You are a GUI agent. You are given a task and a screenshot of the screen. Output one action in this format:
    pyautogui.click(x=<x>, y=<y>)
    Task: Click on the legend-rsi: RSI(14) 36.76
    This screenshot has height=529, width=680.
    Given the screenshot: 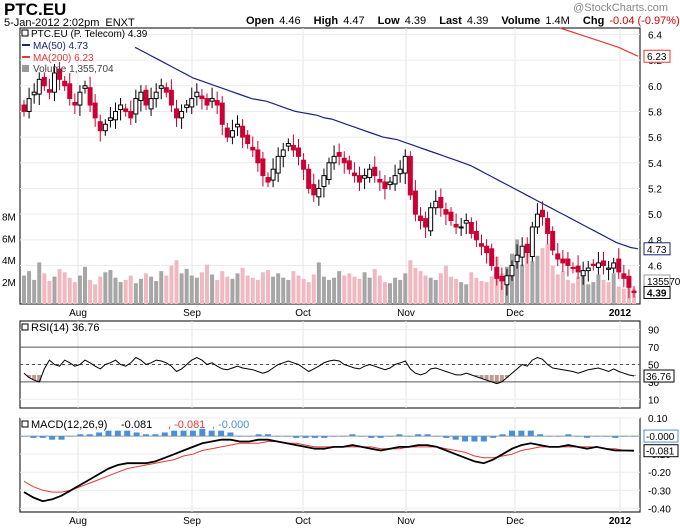 What is the action you would take?
    pyautogui.click(x=65, y=328)
    